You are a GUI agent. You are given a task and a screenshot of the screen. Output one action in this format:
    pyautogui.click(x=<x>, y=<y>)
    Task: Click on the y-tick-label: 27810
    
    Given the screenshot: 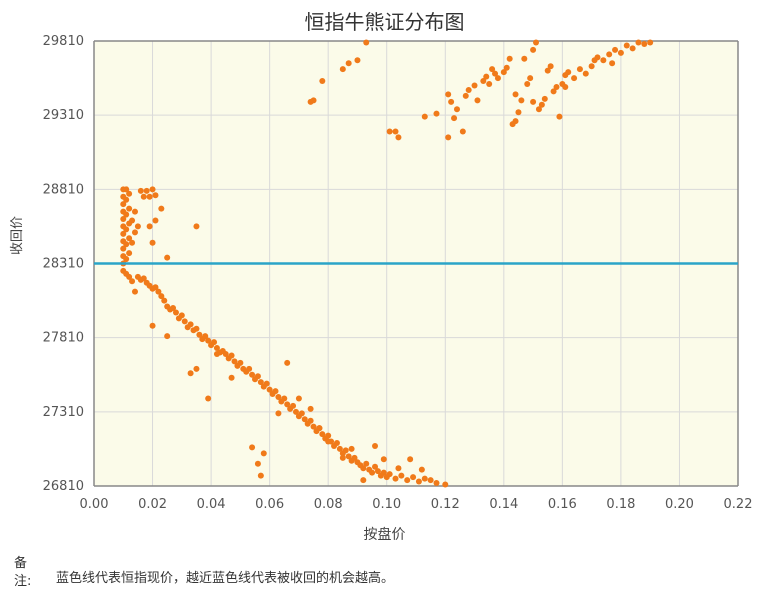 What is the action you would take?
    pyautogui.click(x=63, y=338)
    